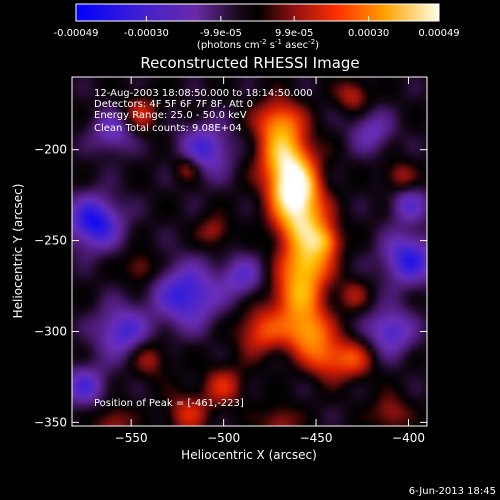  Describe the element at coordinates (50, 241) in the screenshot. I see `y-tick-label: −250` at that location.